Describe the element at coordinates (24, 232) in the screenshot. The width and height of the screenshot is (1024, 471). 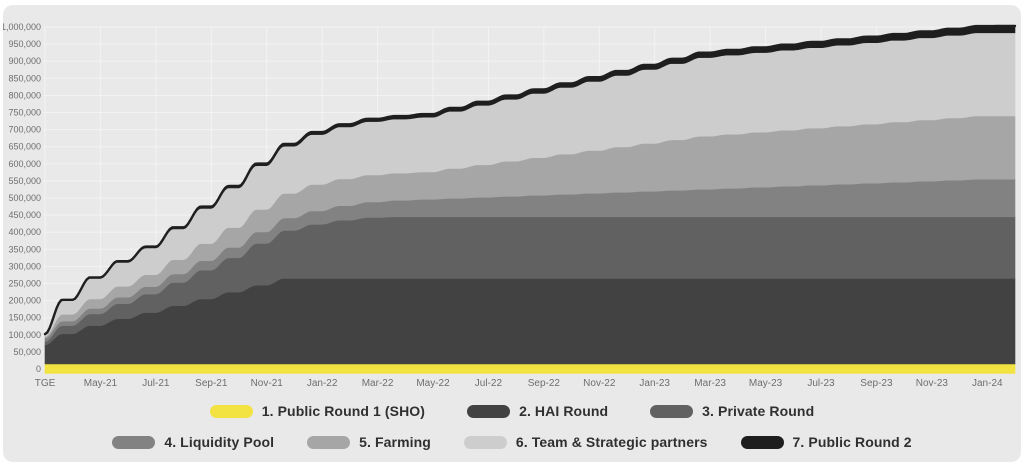
I see `y-axis-label: 400,000` at that location.